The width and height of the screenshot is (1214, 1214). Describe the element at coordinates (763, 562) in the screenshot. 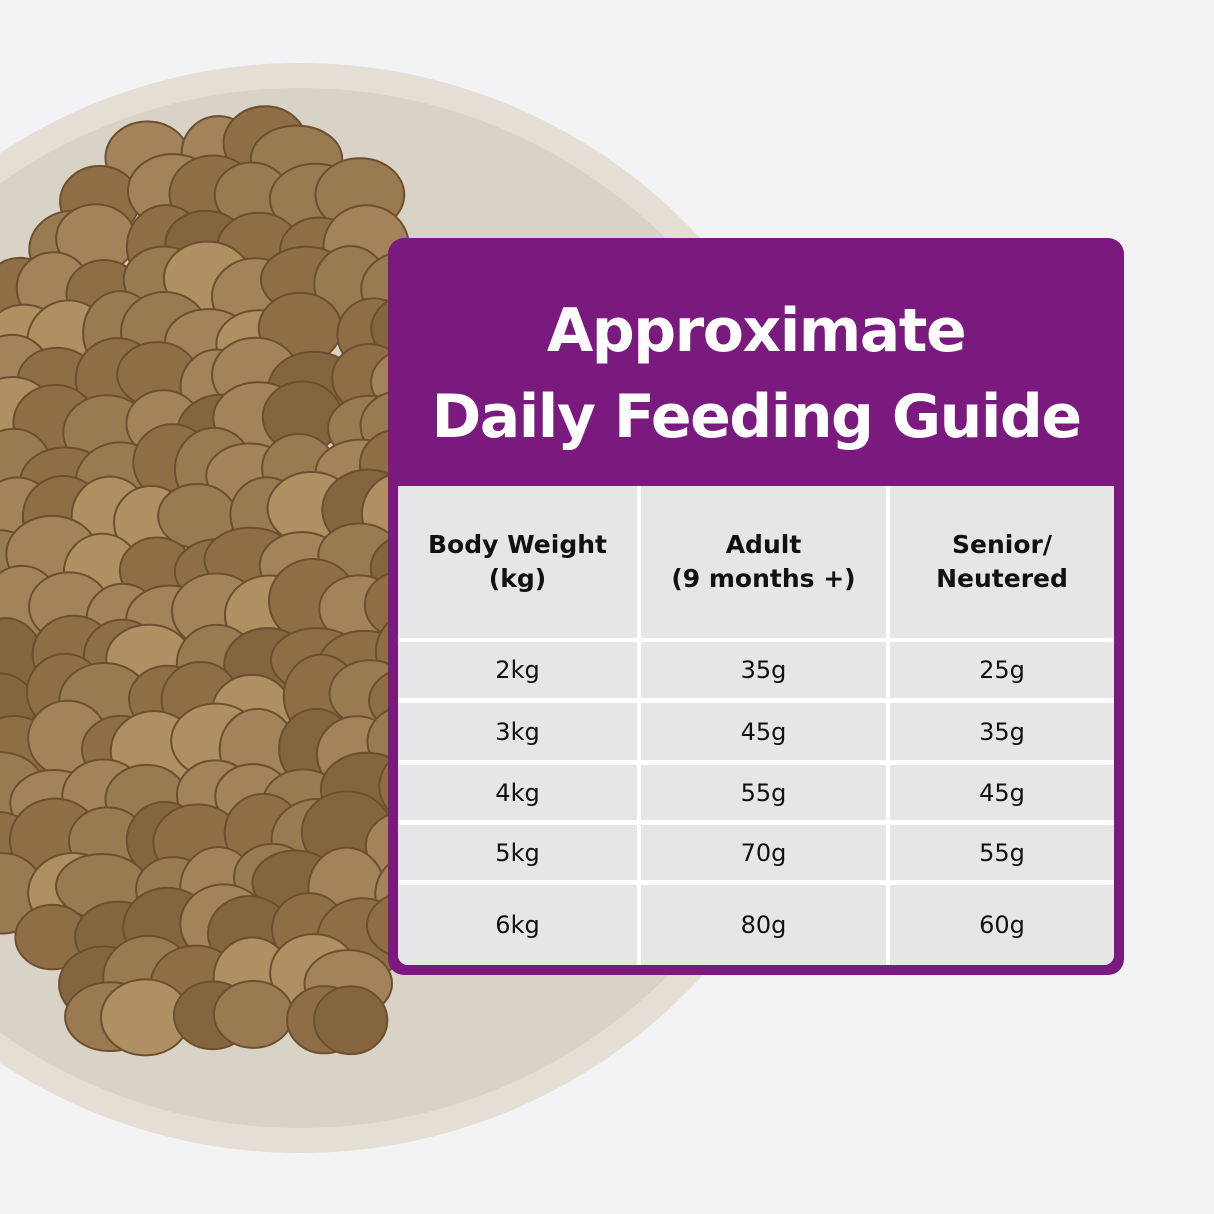

I see `column-header: Adult (9 months +)` at that location.